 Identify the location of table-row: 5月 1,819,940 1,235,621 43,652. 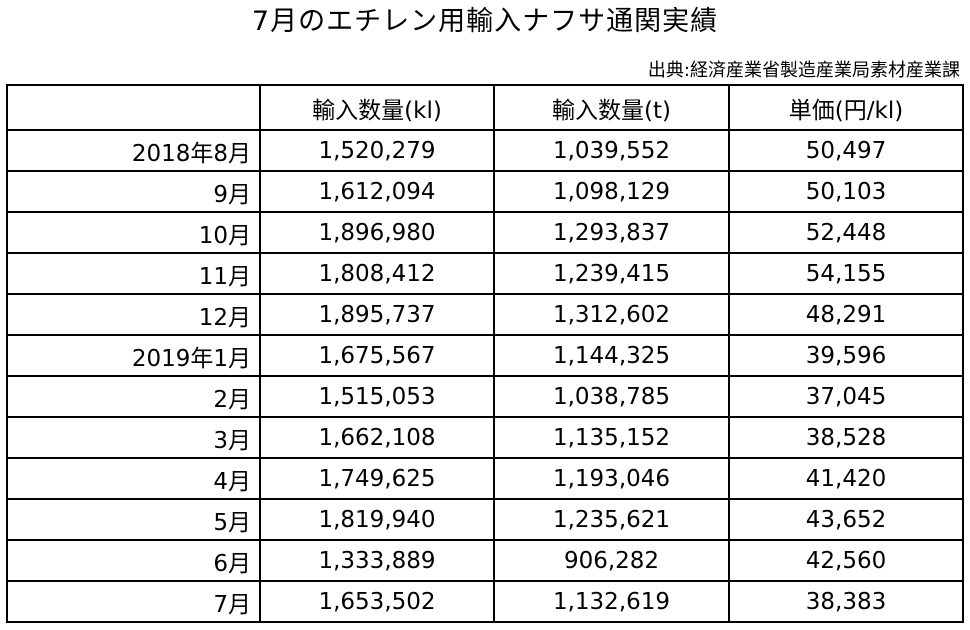
(485, 519).